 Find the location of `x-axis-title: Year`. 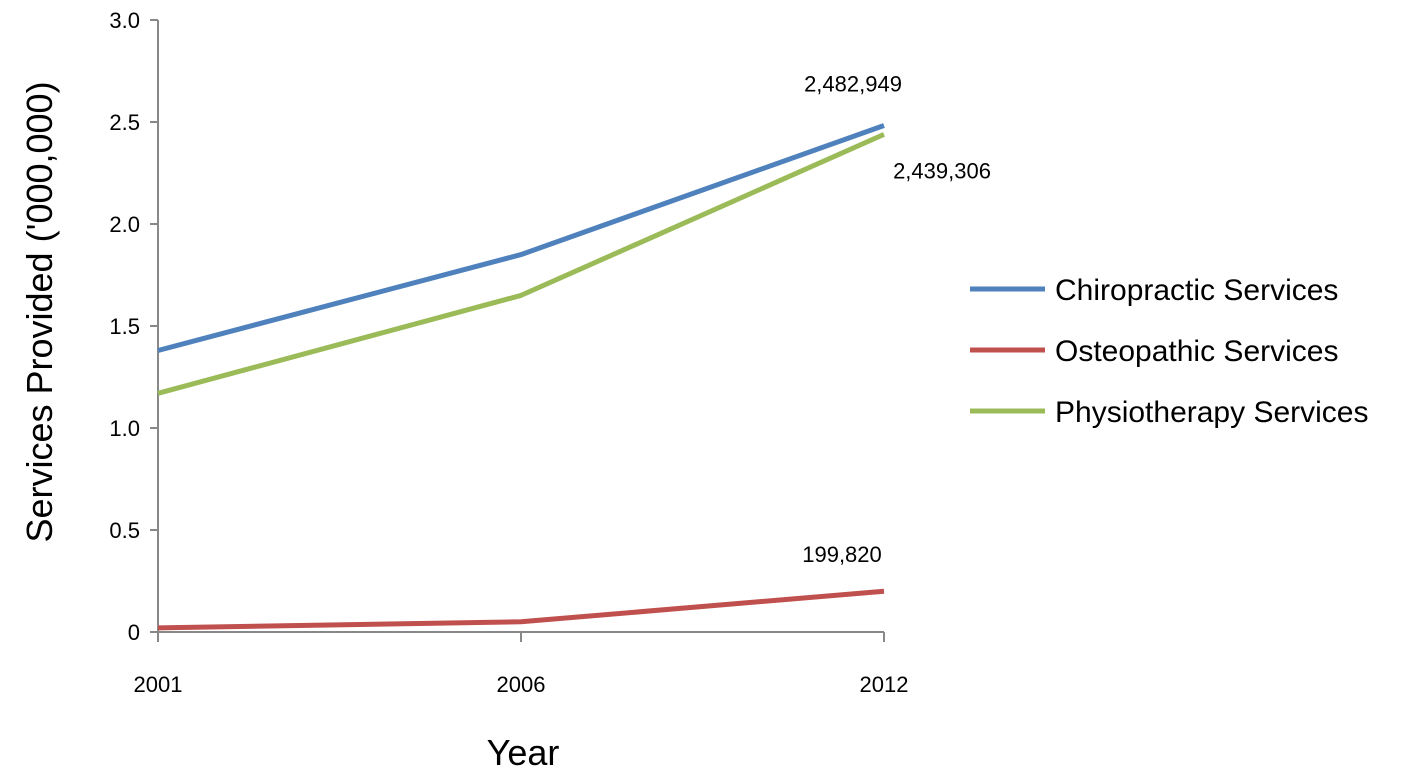

x-axis-title: Year is located at coordinates (523, 751).